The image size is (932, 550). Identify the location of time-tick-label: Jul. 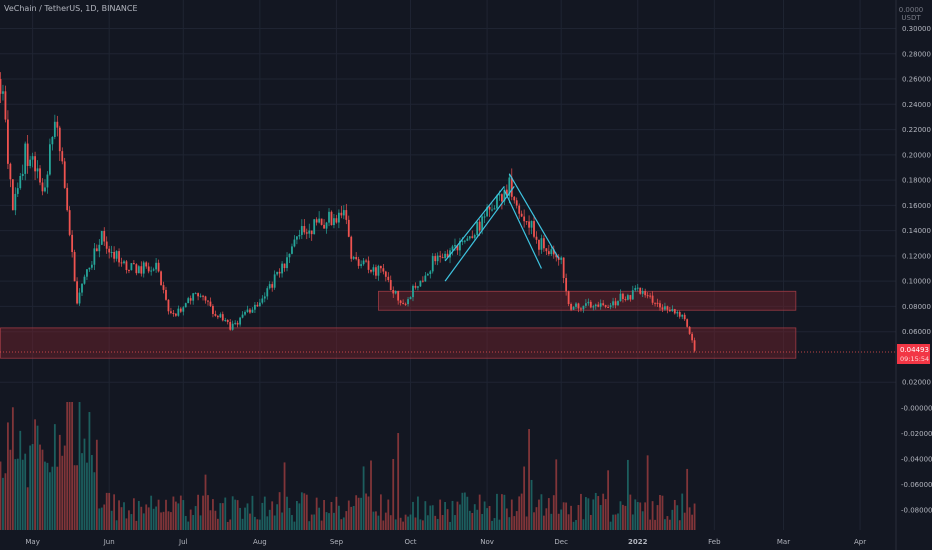
(183, 542).